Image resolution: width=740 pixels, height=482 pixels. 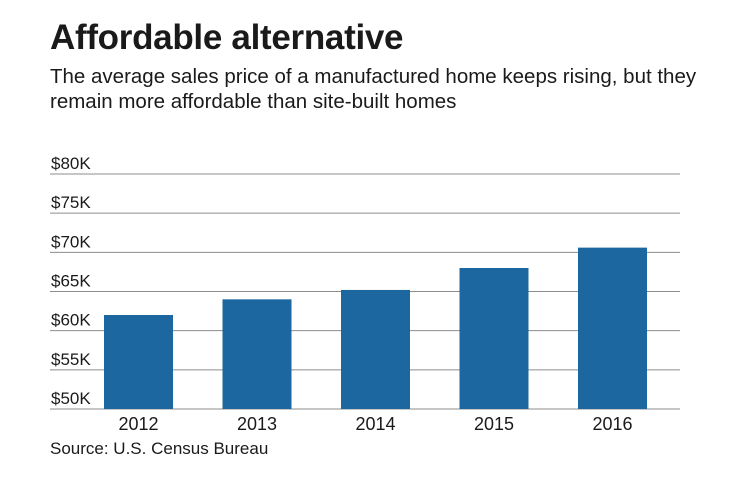 I want to click on y-tick-label: $75K, so click(x=71, y=202).